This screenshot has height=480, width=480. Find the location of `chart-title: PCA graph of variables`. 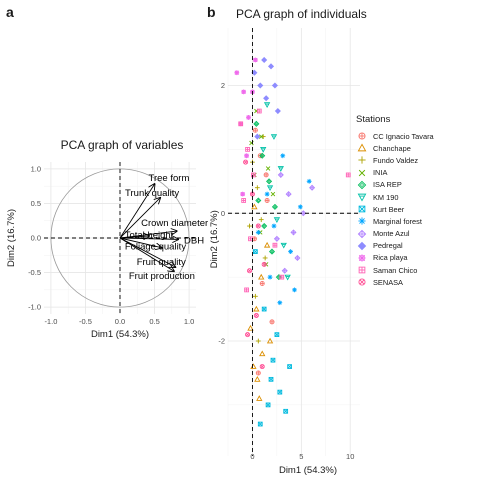

chart-title: PCA graph of variables is located at coordinates (122, 145).